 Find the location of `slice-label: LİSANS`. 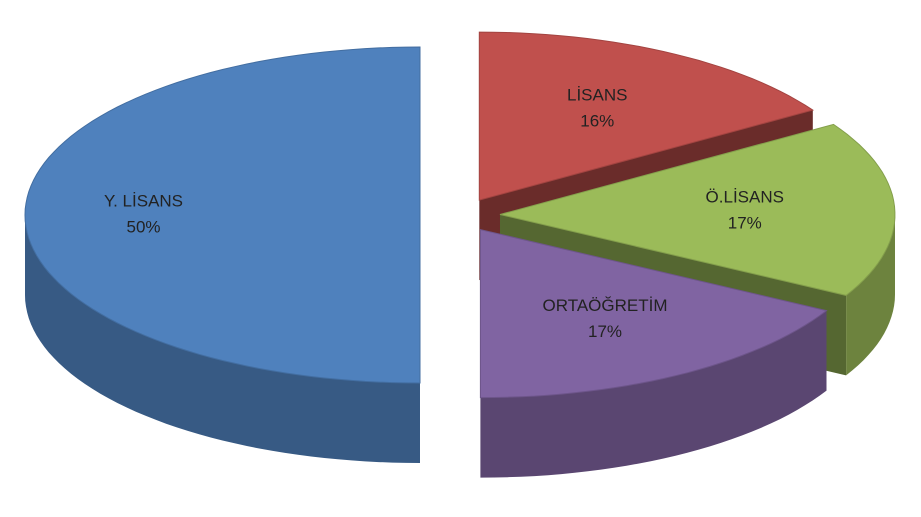

slice-label: LİSANS is located at coordinates (597, 94).